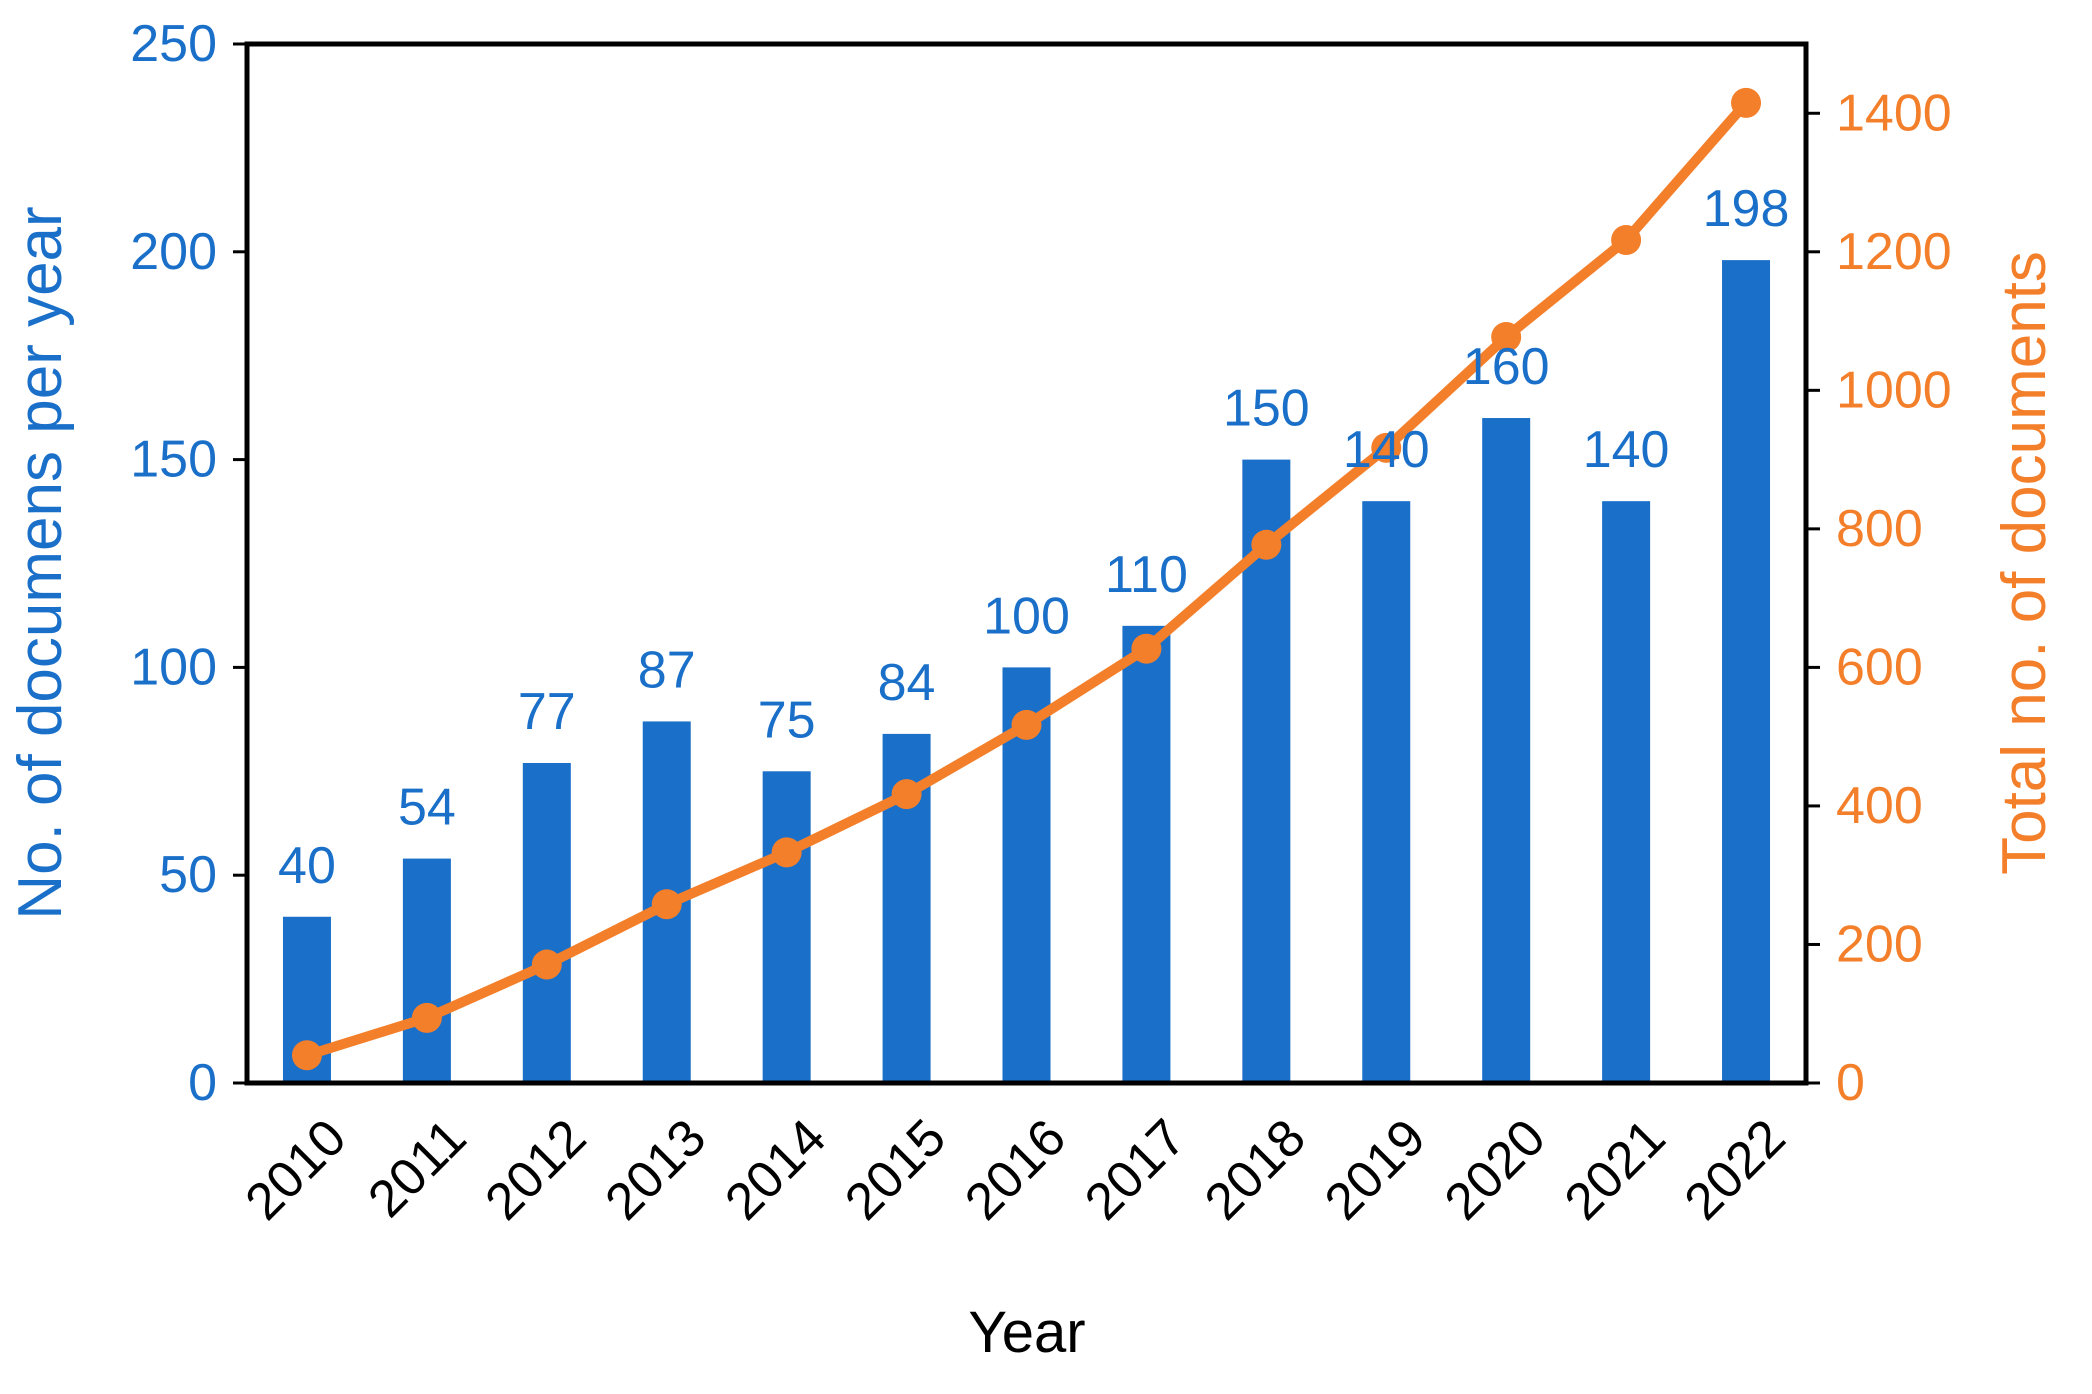  Describe the element at coordinates (296, 1169) in the screenshot. I see `x-tick-label-2010: 2010` at that location.